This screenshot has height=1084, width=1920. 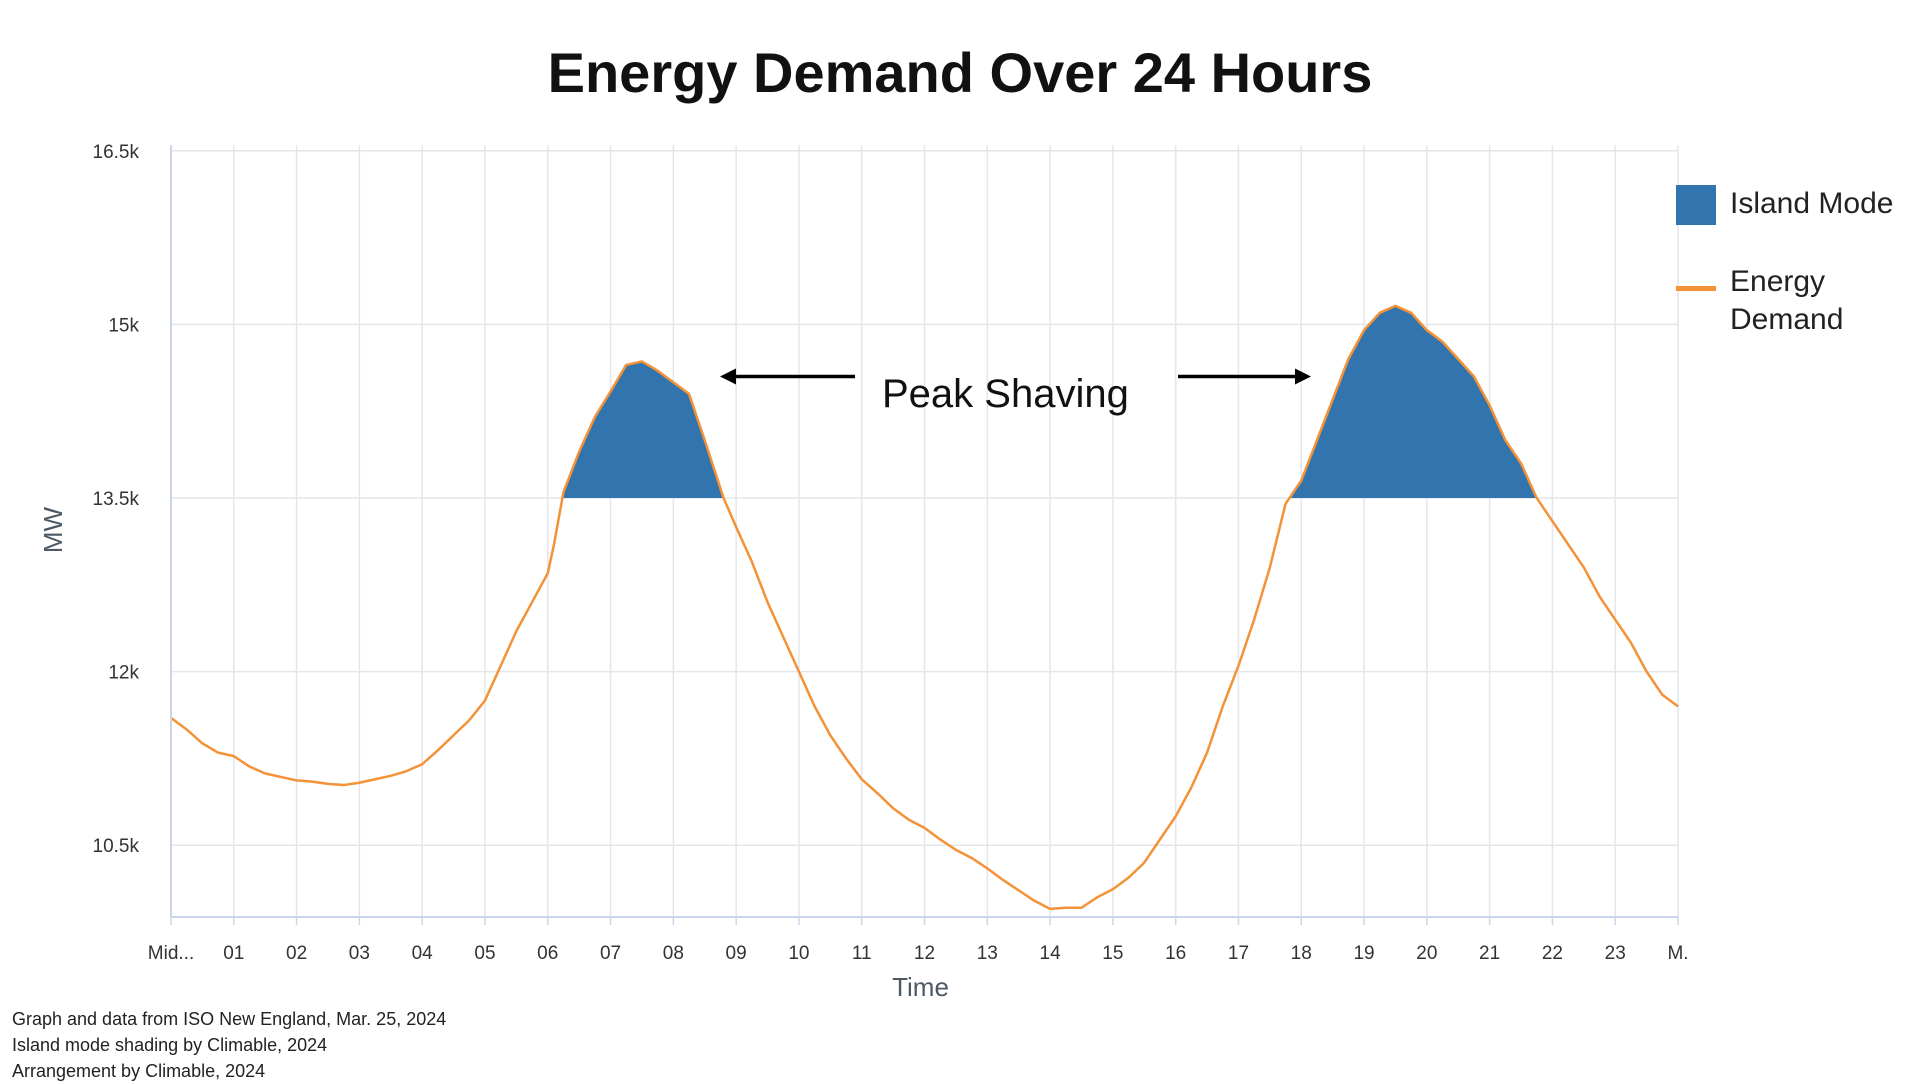 What do you see at coordinates (1051, 953) in the screenshot?
I see `x-tick-label: 14` at bounding box center [1051, 953].